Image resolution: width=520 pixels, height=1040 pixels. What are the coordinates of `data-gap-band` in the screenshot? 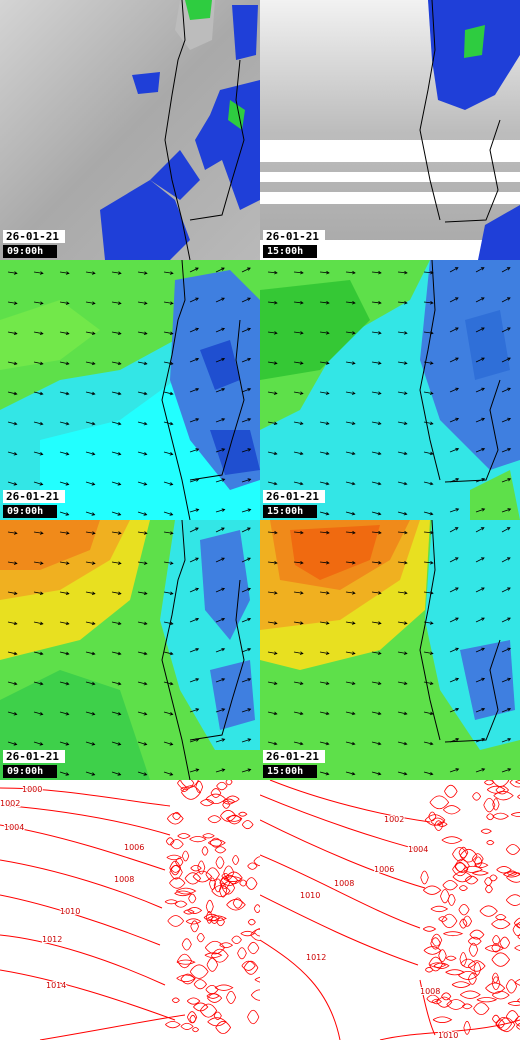 It's located at (390, 198).